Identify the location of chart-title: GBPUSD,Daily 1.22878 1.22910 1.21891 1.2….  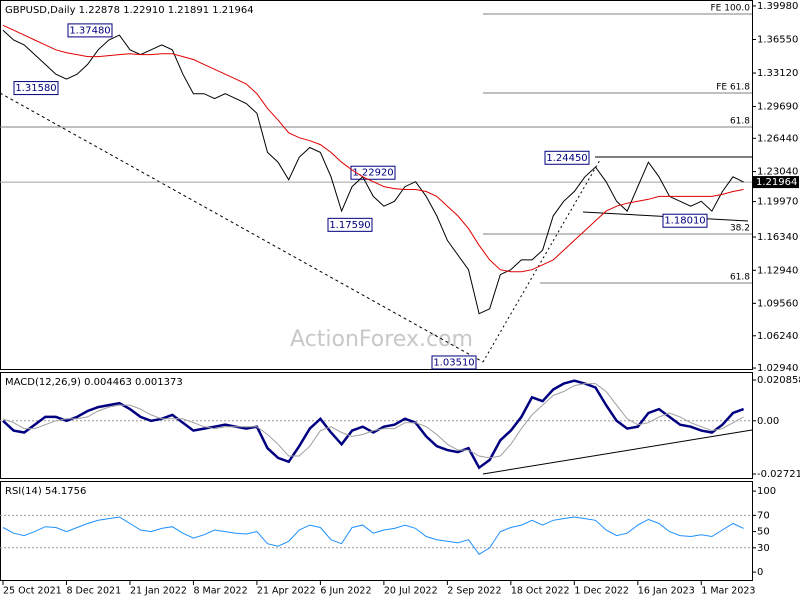
(129, 10).